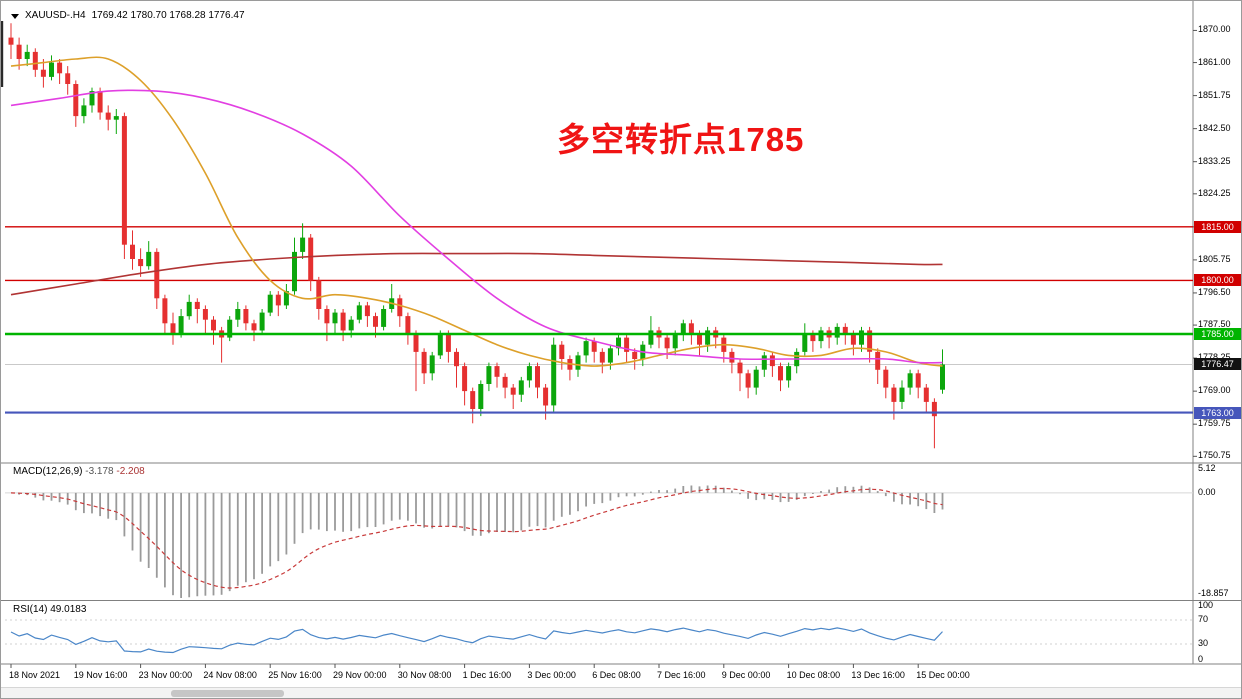  What do you see at coordinates (476, 640) in the screenshot?
I see `rsi-line` at bounding box center [476, 640].